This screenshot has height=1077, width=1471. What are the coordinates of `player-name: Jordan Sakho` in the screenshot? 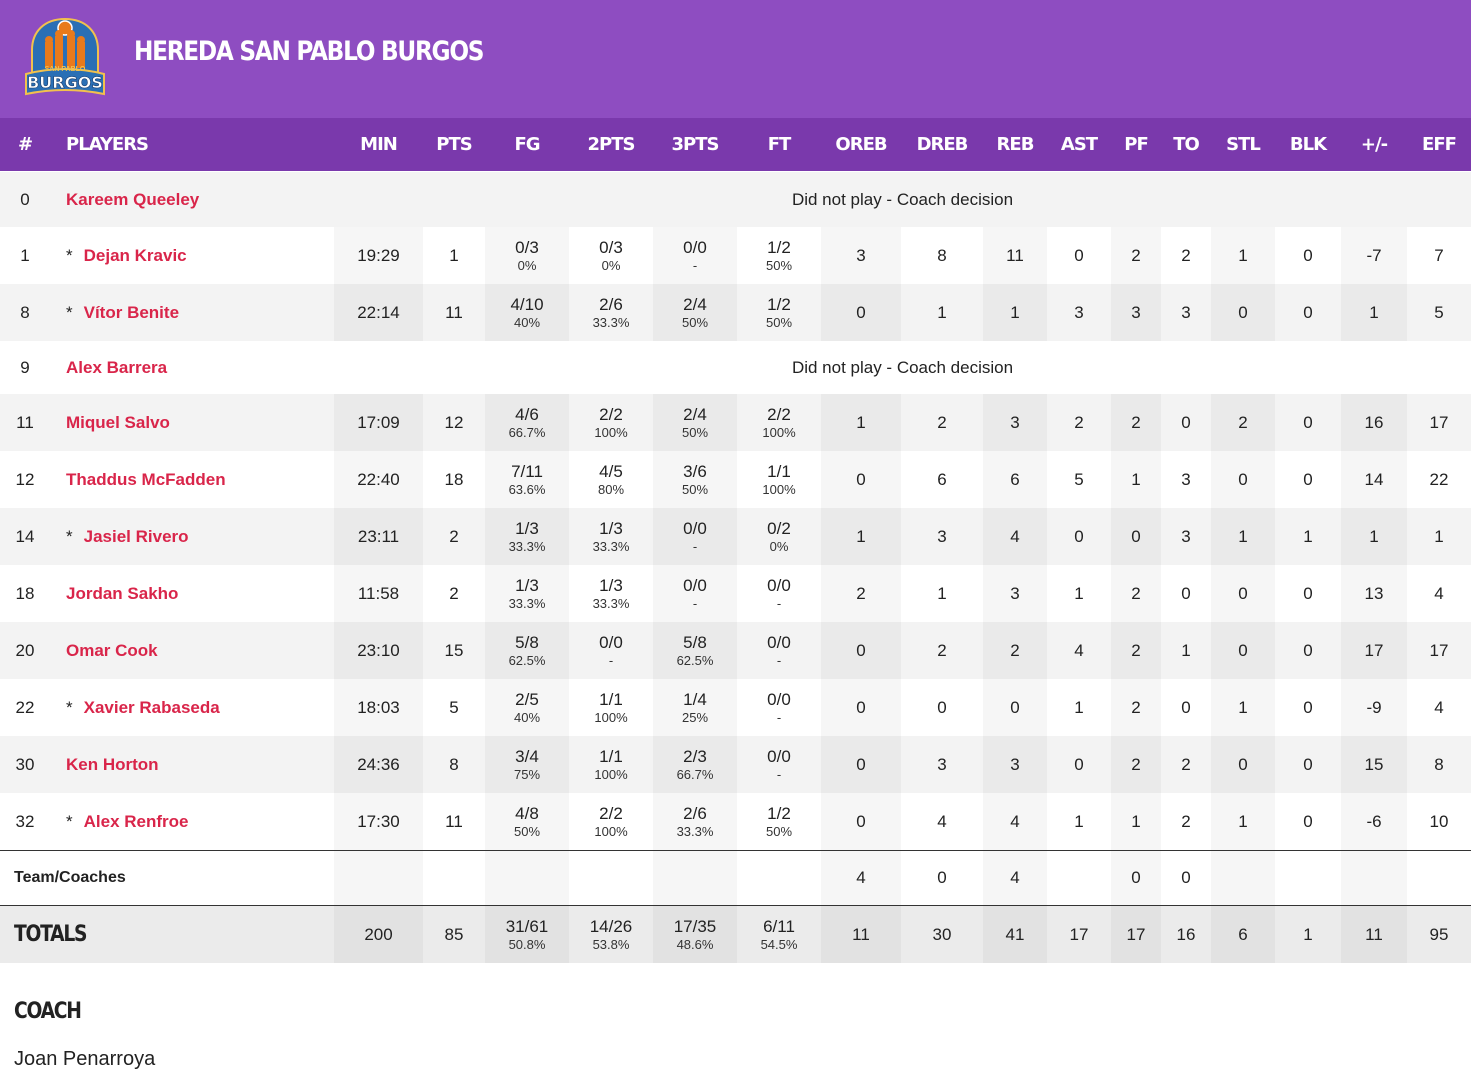 It's located at (122, 593).